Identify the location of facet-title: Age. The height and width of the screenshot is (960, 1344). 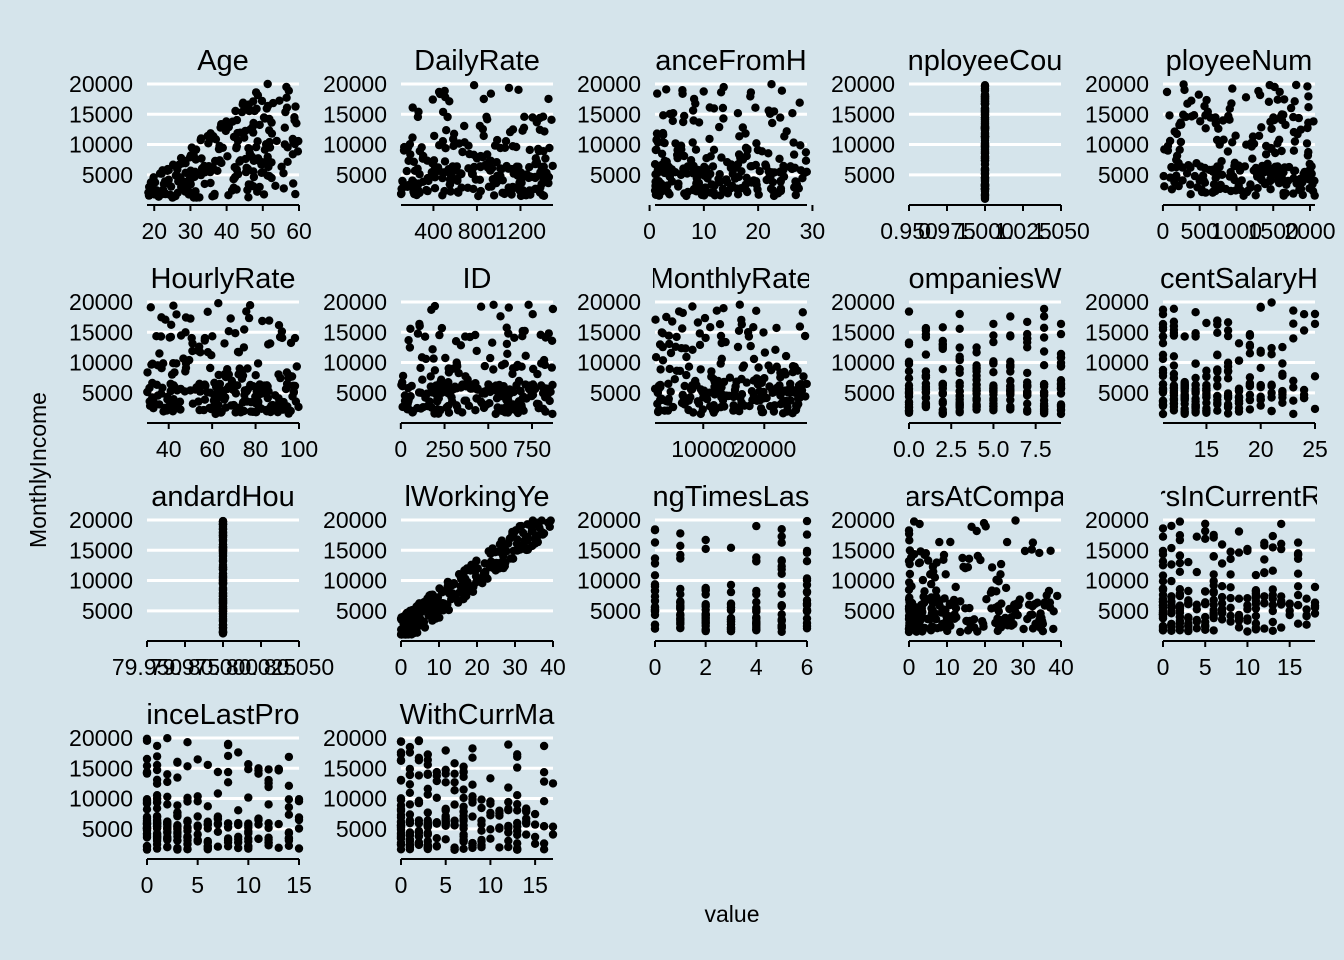
(223, 61).